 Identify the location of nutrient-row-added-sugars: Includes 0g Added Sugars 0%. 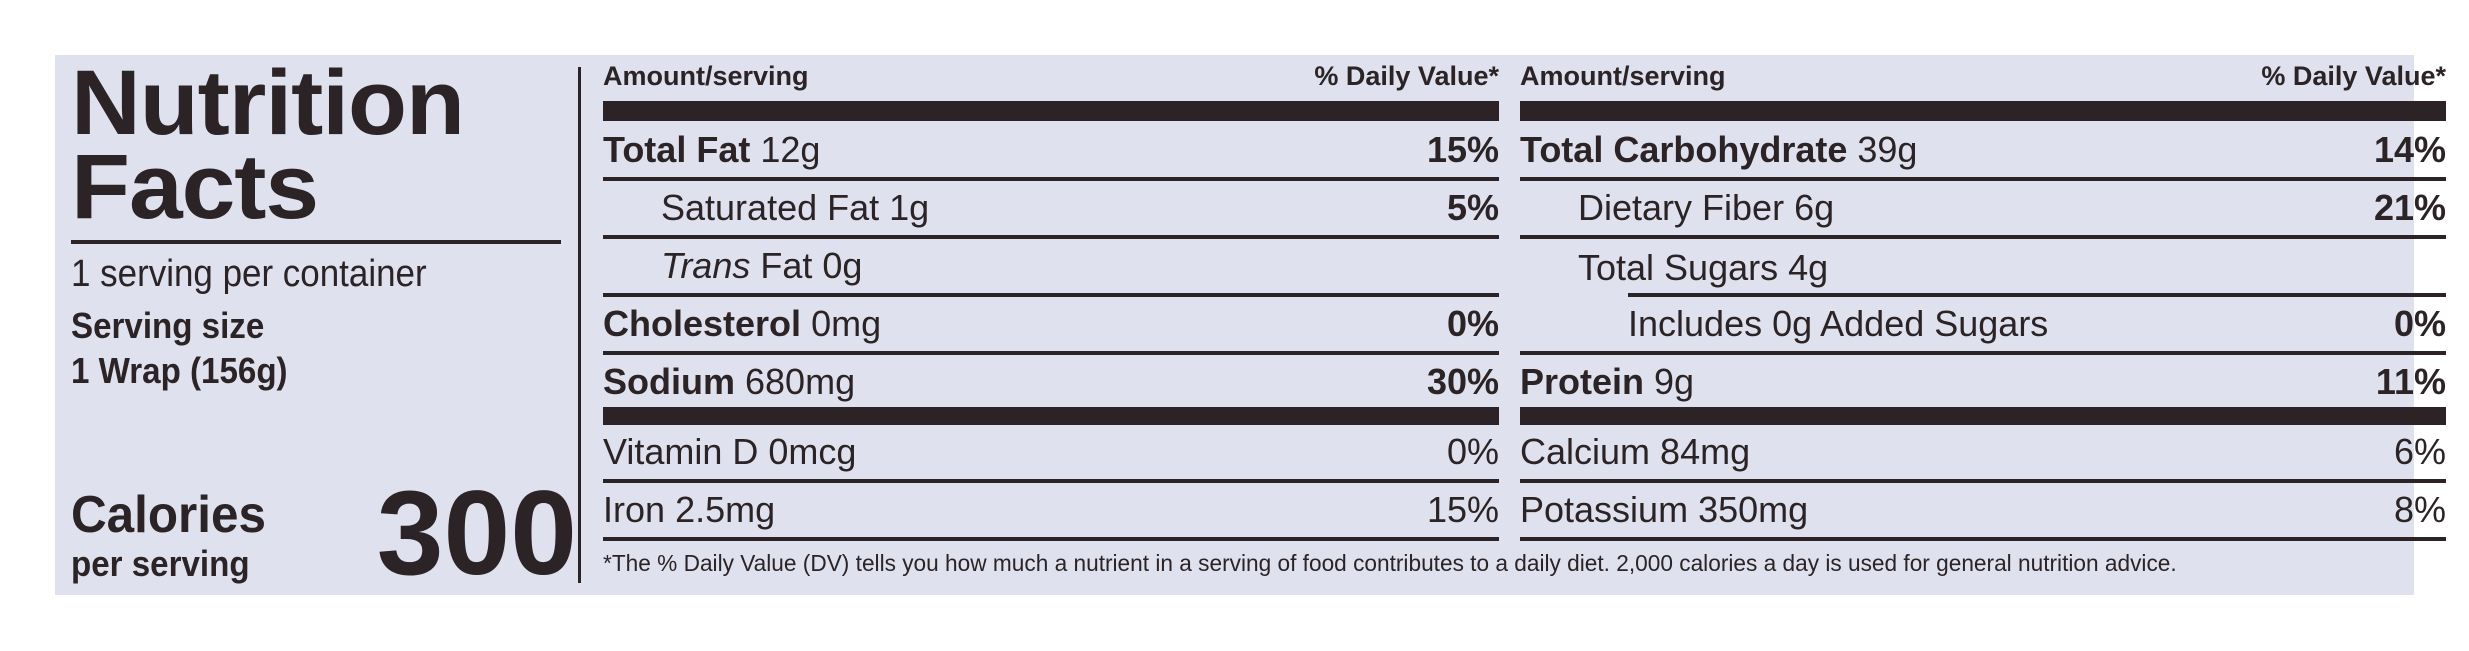
(1983, 326).